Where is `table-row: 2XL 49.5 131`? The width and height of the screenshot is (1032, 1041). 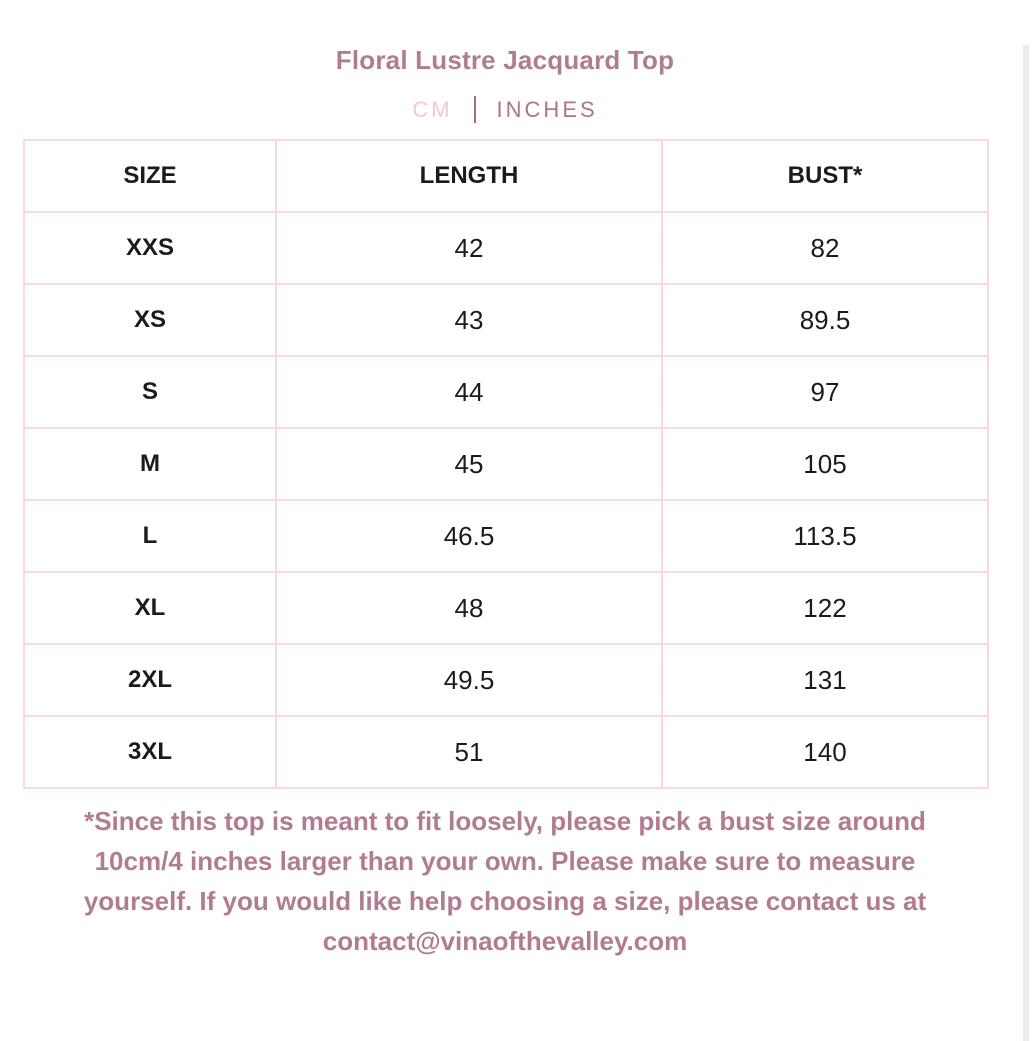
table-row: 2XL 49.5 131 is located at coordinates (506, 680).